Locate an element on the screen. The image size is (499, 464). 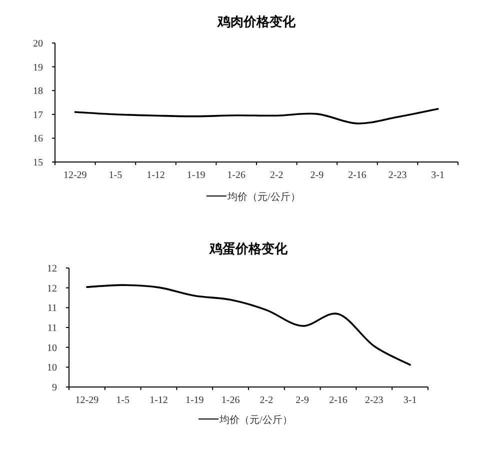
chart-title: 鸡肉价格变化 is located at coordinates (256, 21).